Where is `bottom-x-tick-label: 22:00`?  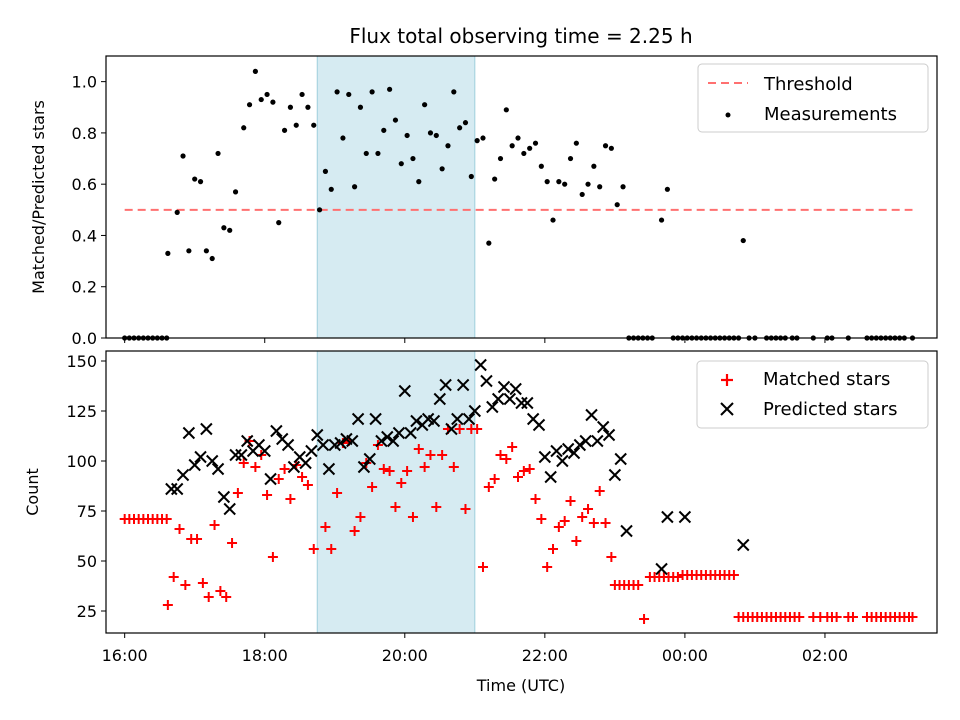 bottom-x-tick-label: 22:00 is located at coordinates (545, 655).